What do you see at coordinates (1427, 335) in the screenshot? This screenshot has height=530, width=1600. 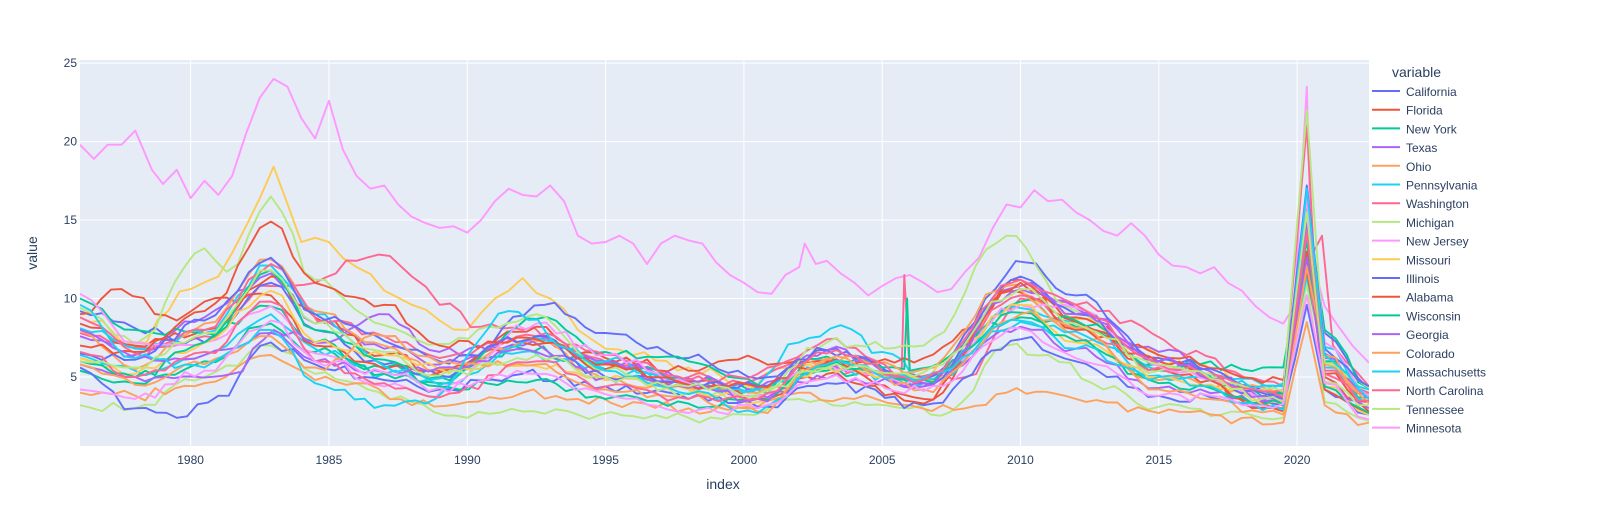 I see `legend-label: Georgia` at bounding box center [1427, 335].